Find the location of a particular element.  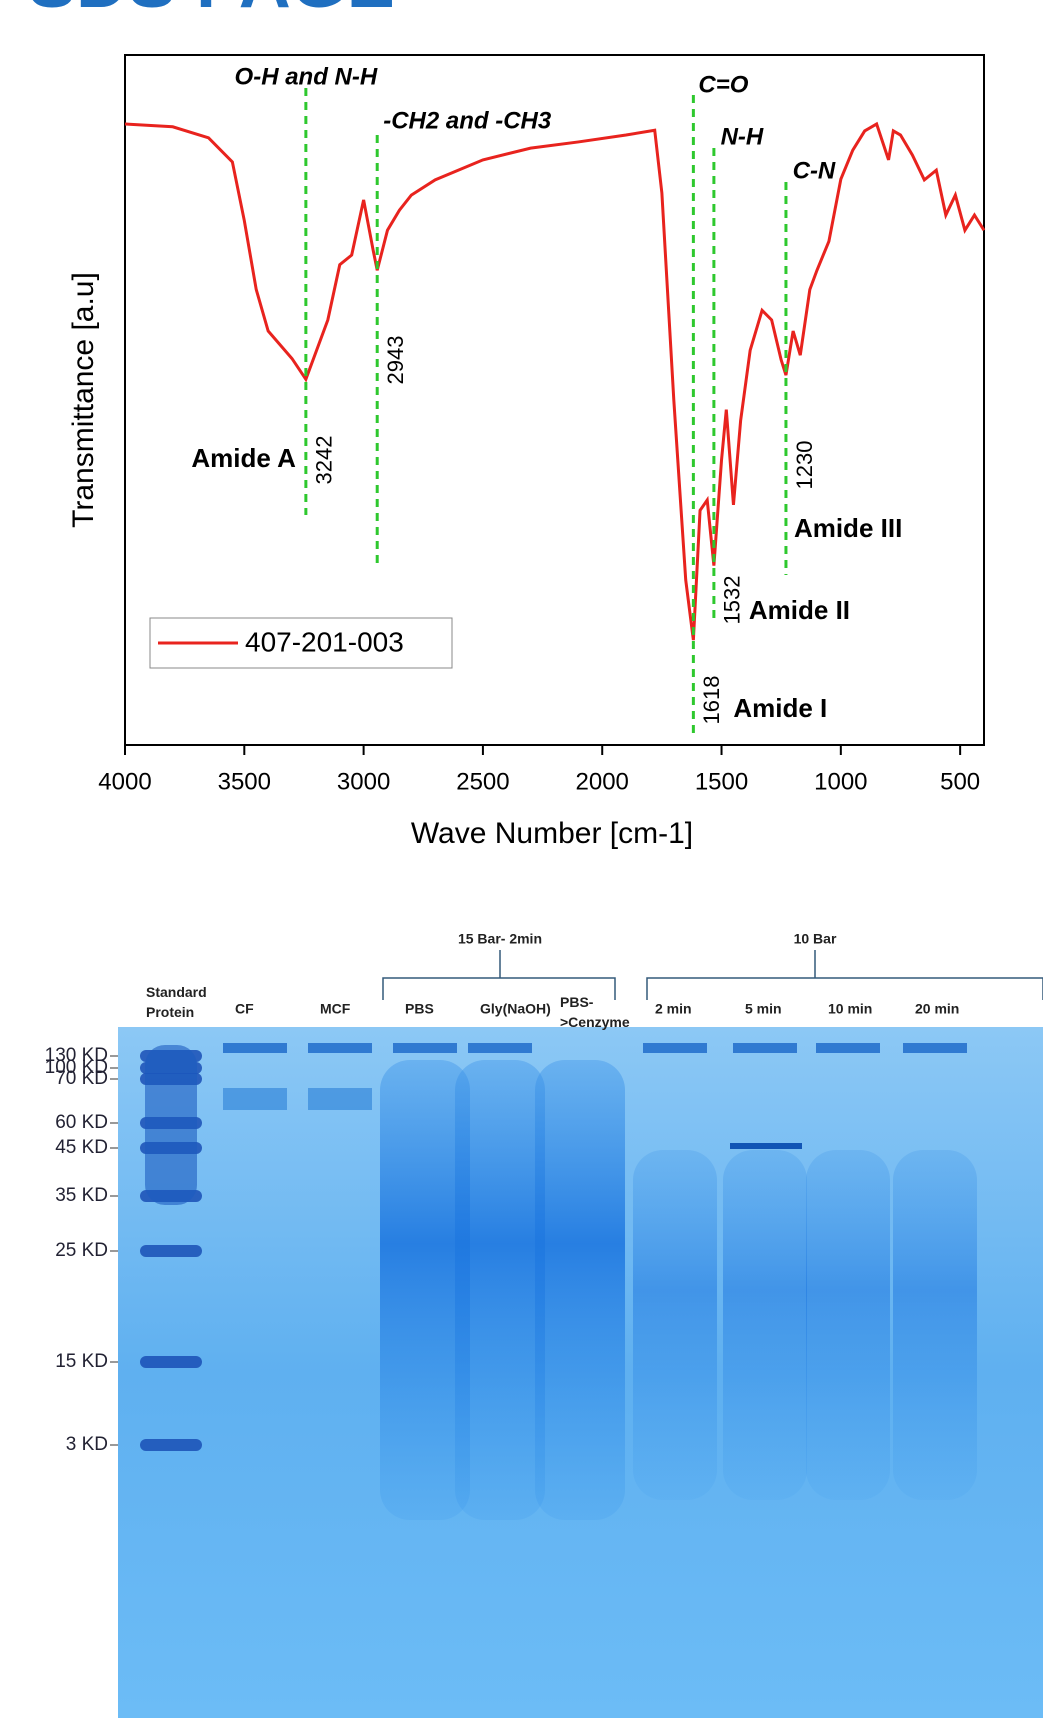

peak-value: 1230 is located at coordinates (804, 465).